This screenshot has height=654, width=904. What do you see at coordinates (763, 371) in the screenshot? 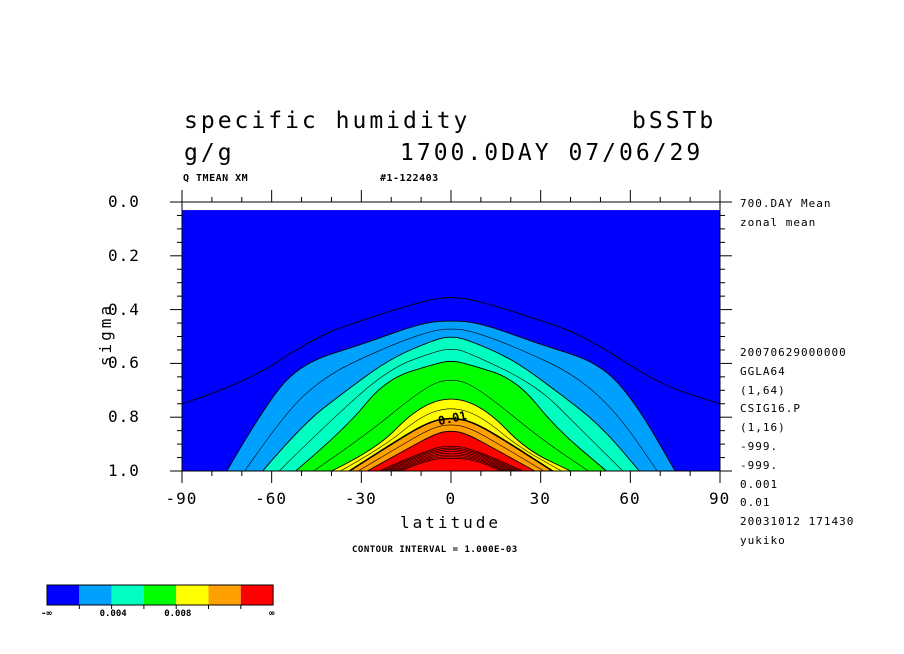
I see `side-info-line: GGLA64` at bounding box center [763, 371].